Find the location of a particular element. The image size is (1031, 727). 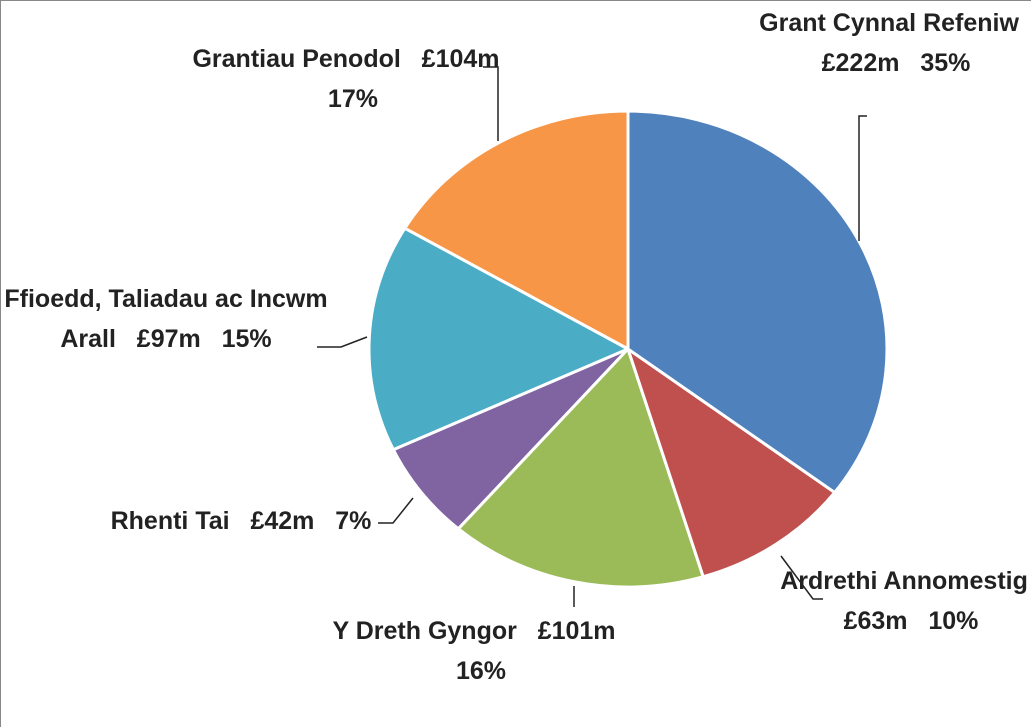

data-label: Grantiau Penodol £104m 17% is located at coordinates (346, 79).